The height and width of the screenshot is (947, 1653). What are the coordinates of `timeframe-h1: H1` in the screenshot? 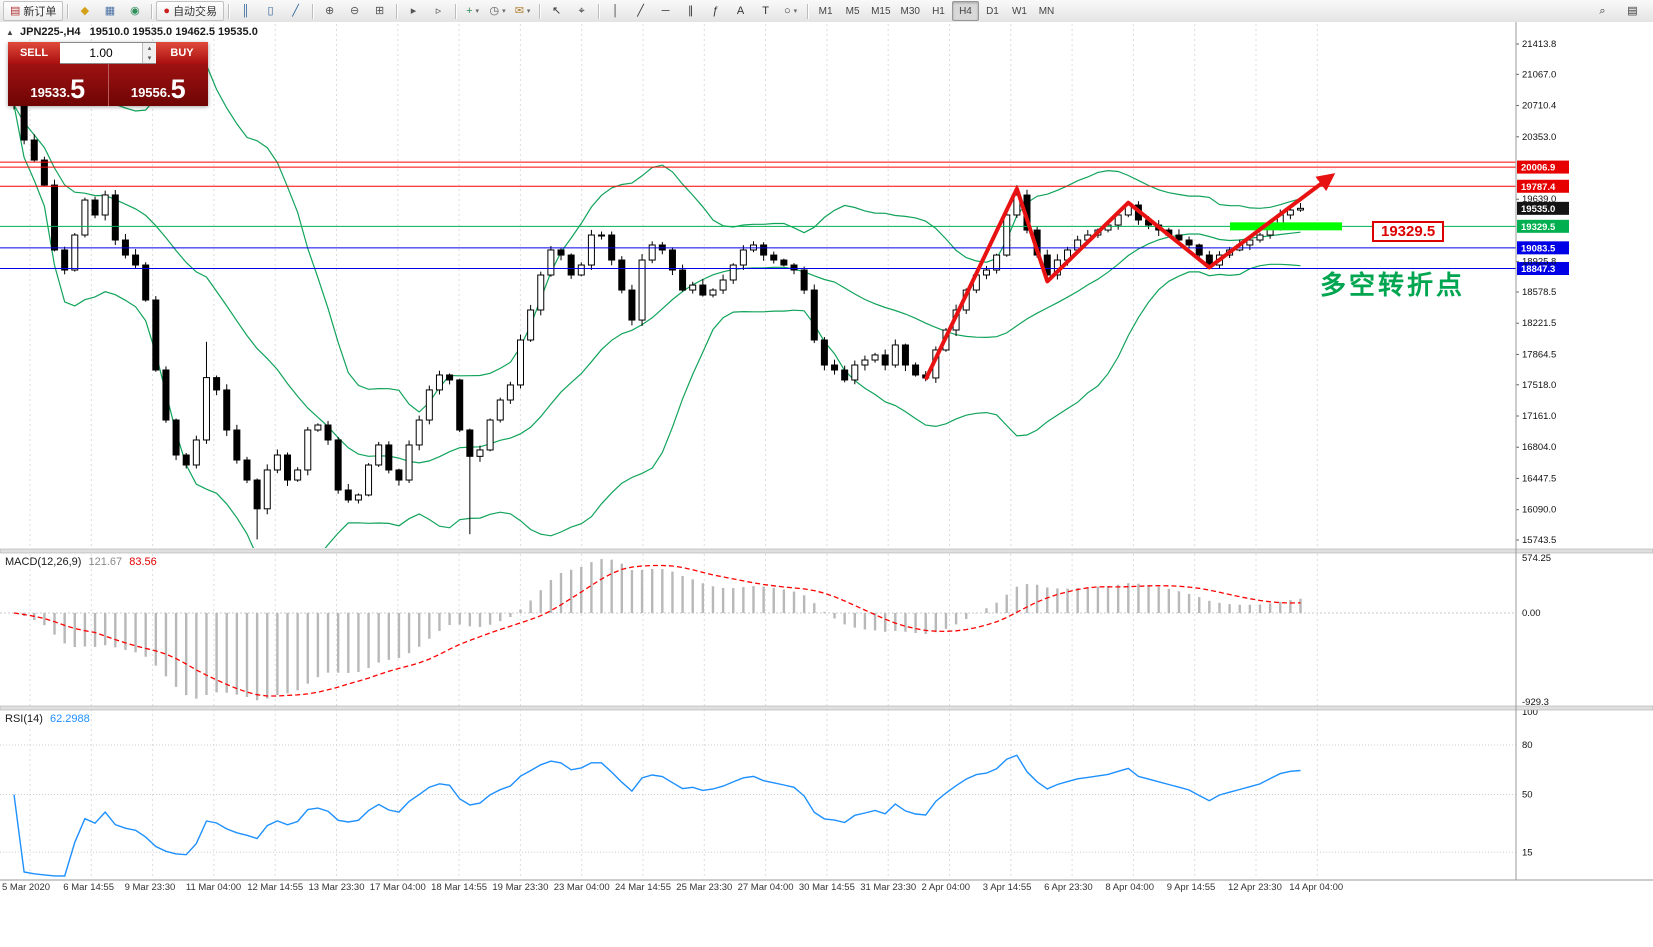 It's located at (938, 11).